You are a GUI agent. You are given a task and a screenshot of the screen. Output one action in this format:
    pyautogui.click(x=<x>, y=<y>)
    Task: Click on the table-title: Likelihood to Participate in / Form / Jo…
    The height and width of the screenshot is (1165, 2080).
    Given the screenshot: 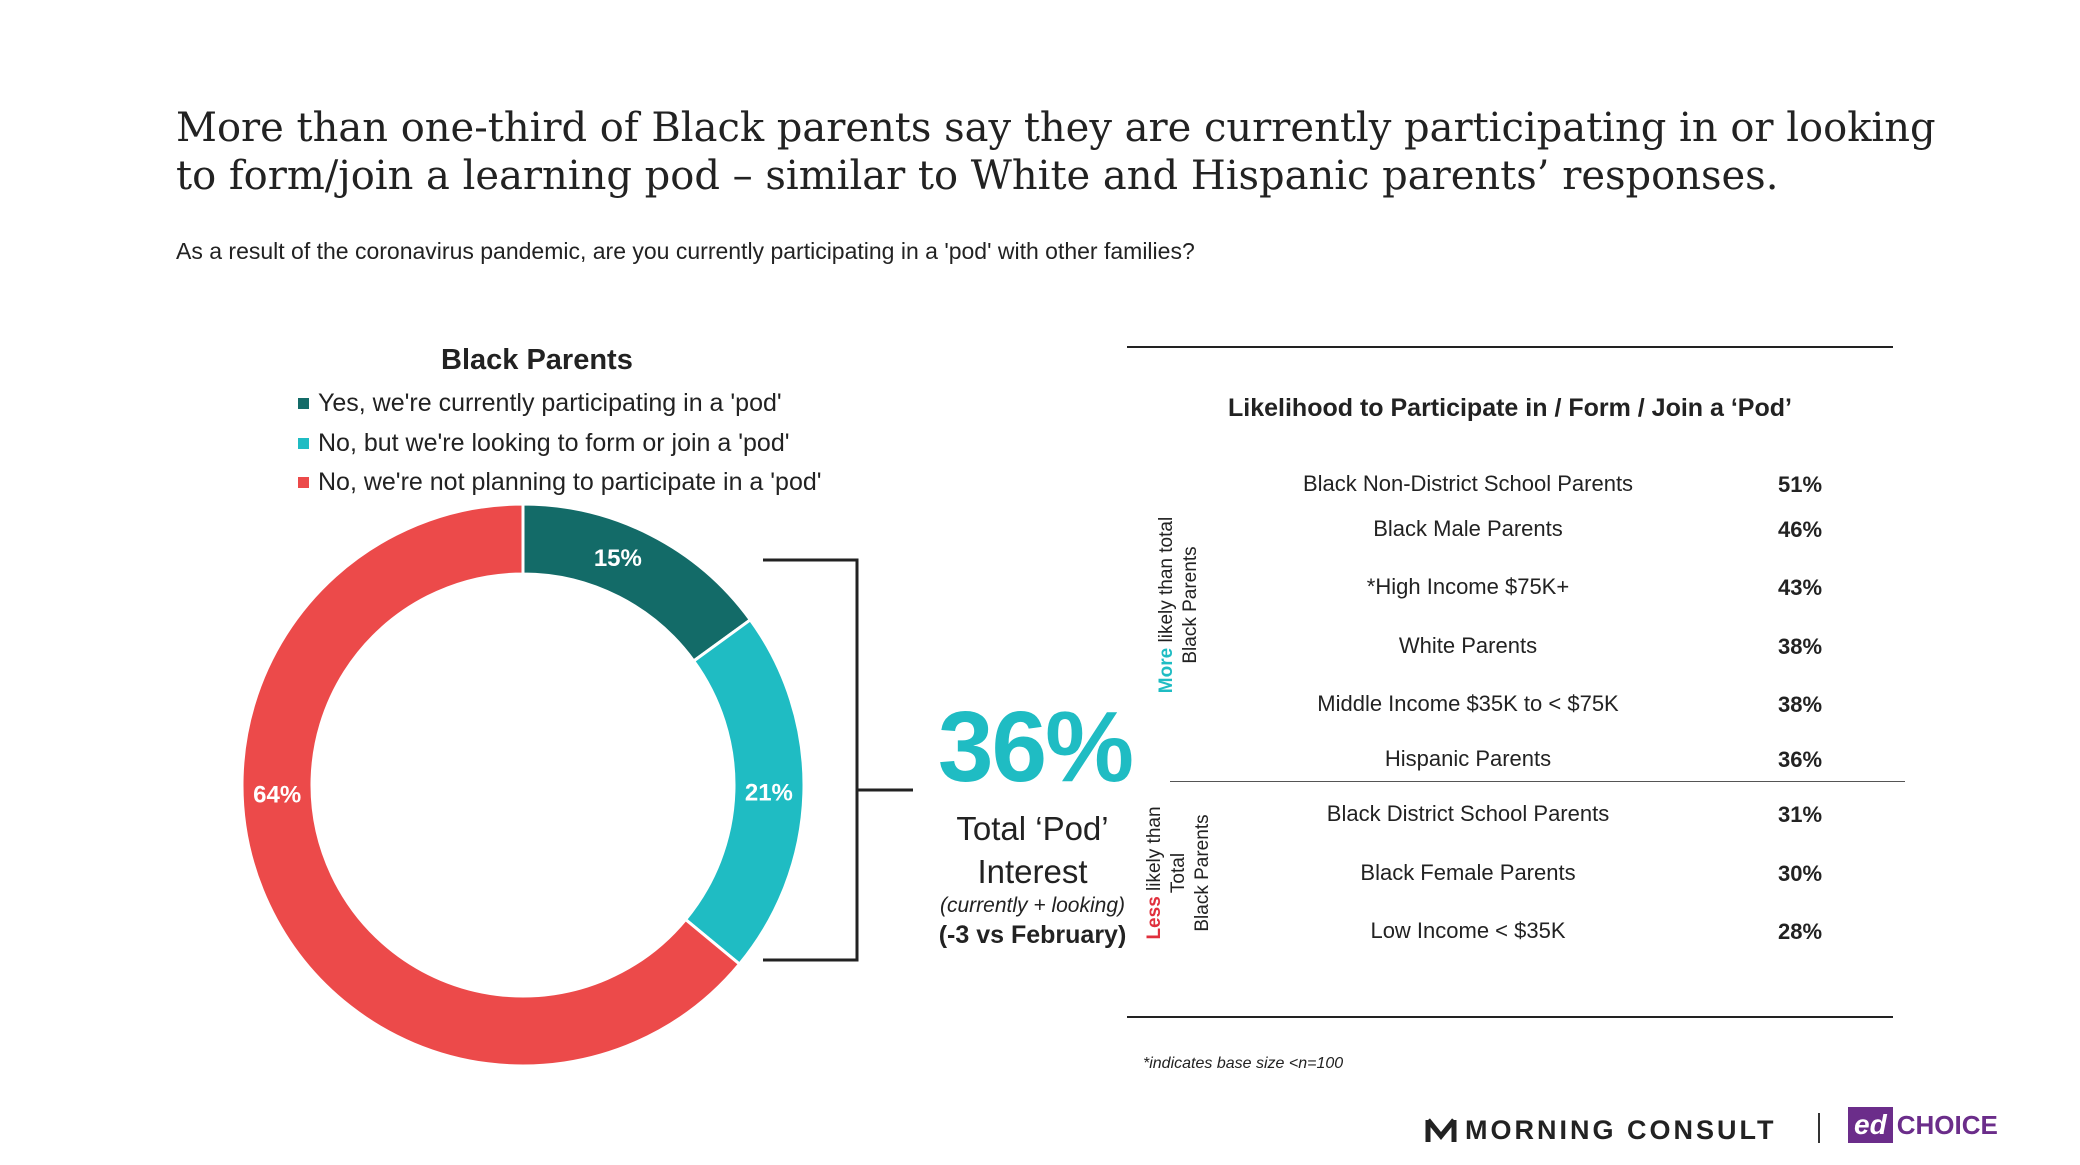 What is the action you would take?
    pyautogui.click(x=1510, y=408)
    